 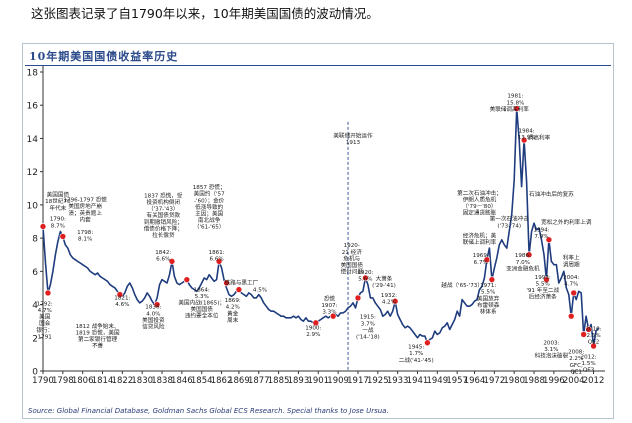 I want to click on annotation-label: 美联储调高利率, so click(x=510, y=109).